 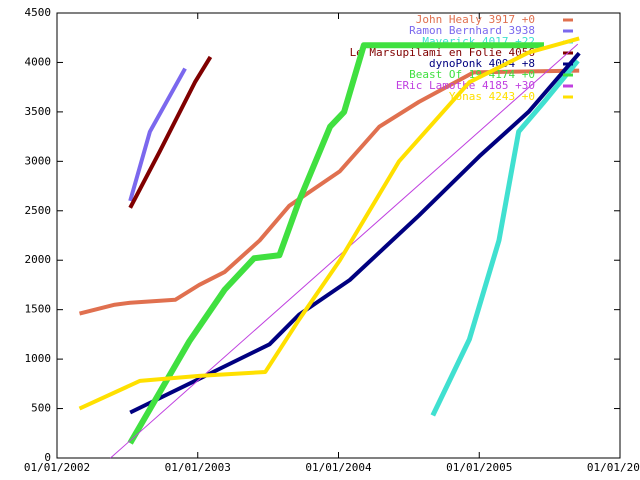 I want to click on y-tick-label: 0, so click(x=47, y=457).